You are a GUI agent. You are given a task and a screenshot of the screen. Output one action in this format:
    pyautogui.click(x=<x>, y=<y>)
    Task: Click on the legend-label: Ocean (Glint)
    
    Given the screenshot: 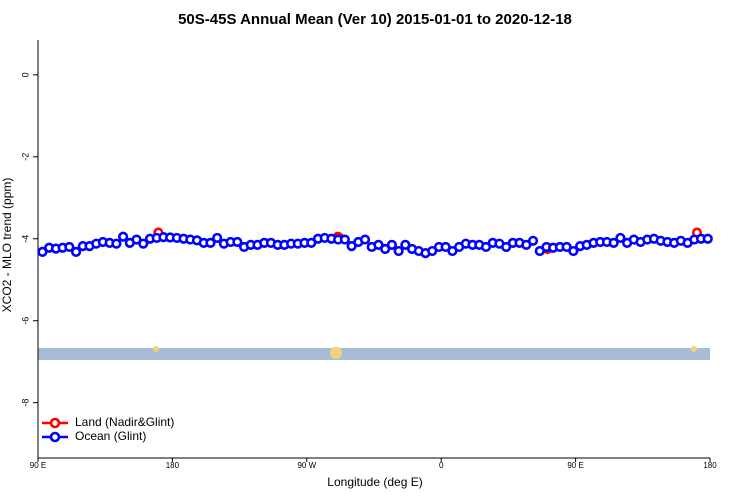 What is the action you would take?
    pyautogui.click(x=110, y=436)
    